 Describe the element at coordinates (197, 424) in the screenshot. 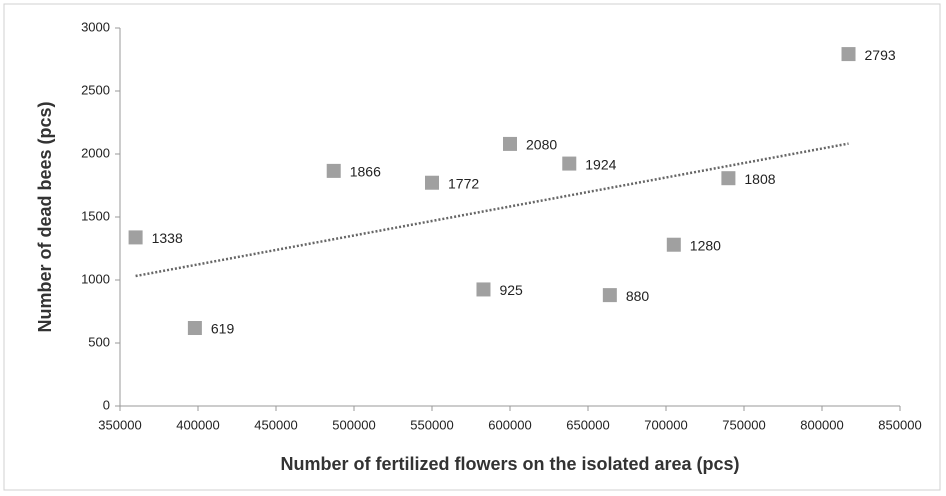

I see `x-tick-label: 400000` at that location.